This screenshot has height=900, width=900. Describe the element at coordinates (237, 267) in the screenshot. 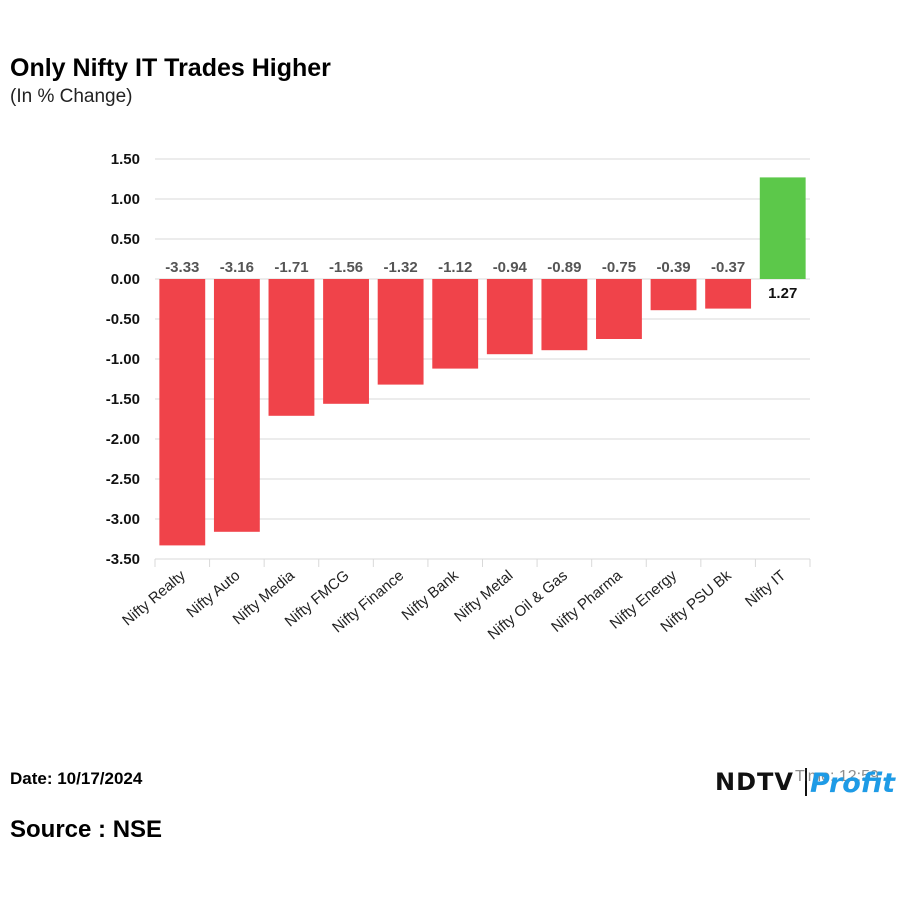

I see `data-label: -3.16` at that location.